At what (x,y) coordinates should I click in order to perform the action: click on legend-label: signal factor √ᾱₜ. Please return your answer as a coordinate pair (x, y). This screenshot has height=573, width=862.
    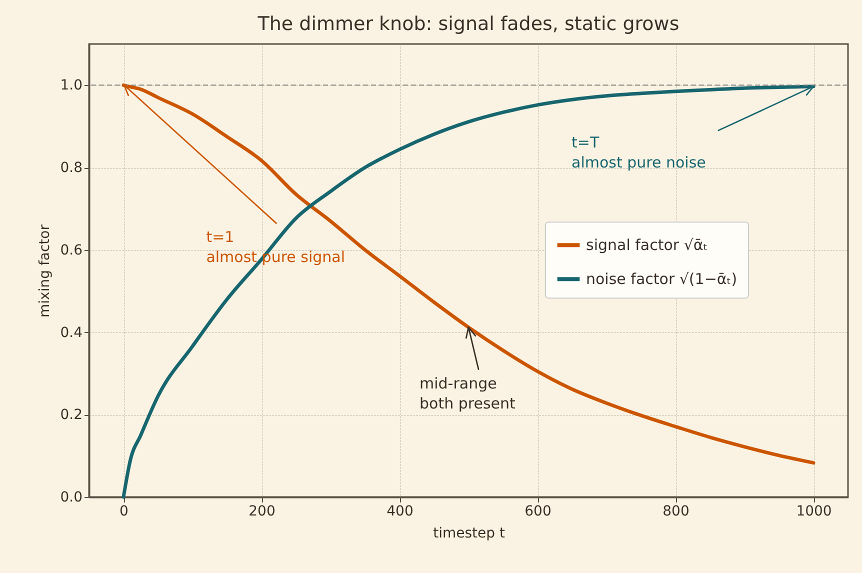
    Looking at the image, I should click on (647, 245).